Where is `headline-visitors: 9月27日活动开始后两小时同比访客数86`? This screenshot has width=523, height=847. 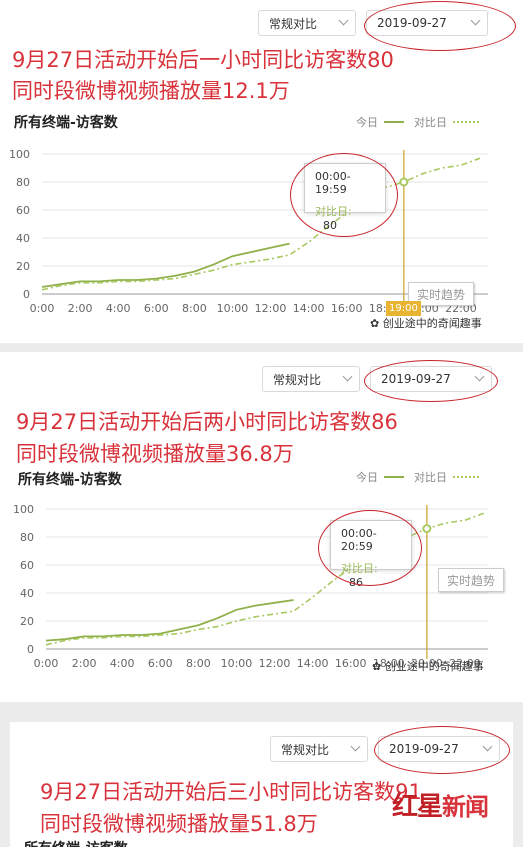
headline-visitors: 9月27日活动开始后两小时同比访客数86 is located at coordinates (207, 422).